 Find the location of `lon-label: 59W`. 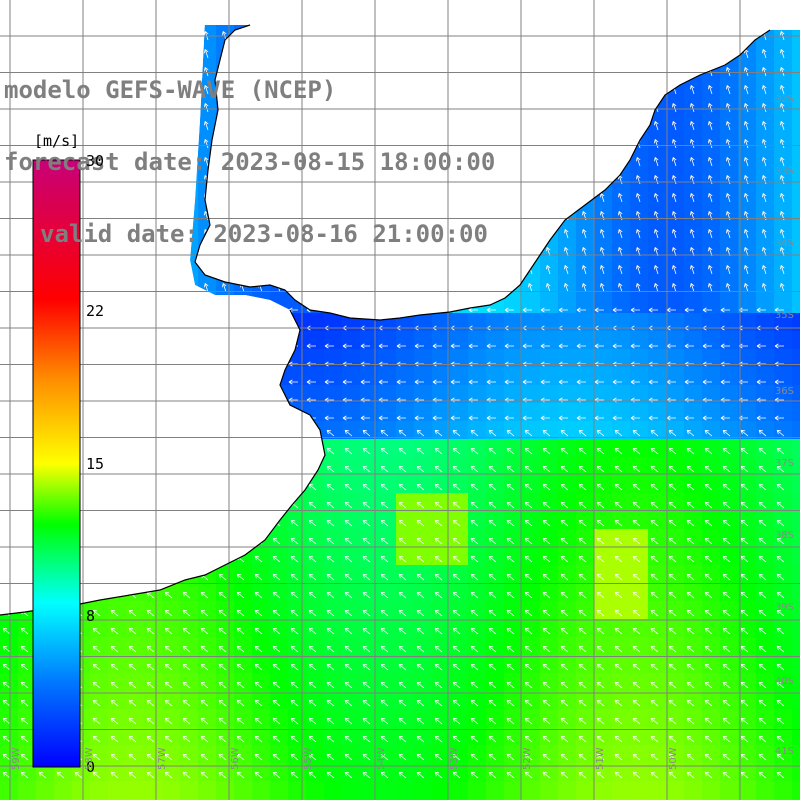

lon-label: 59W is located at coordinates (16, 758).